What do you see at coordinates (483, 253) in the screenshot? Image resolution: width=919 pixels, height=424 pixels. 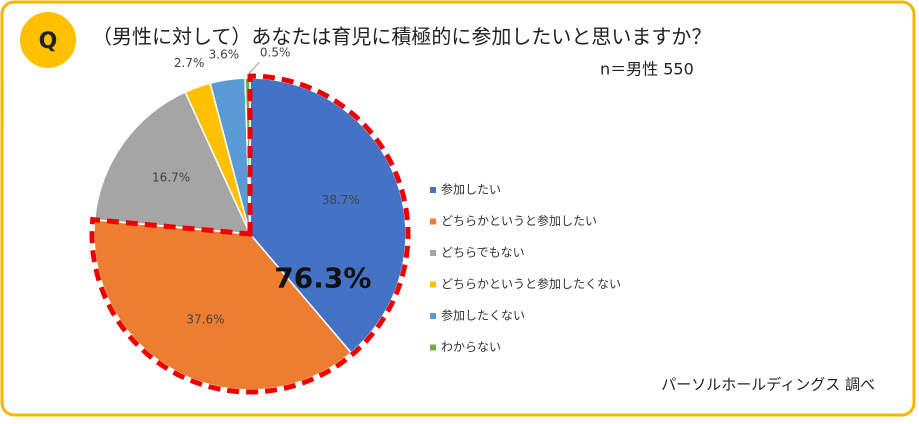 I see `legend-label: どちらでもない` at bounding box center [483, 253].